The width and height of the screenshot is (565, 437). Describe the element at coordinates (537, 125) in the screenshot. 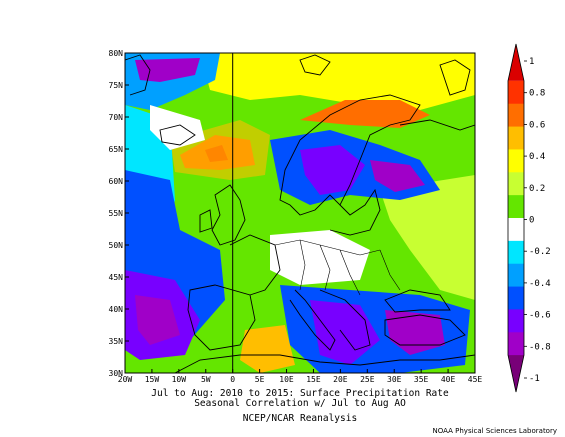

I see `colorbar-label: 0.6` at that location.